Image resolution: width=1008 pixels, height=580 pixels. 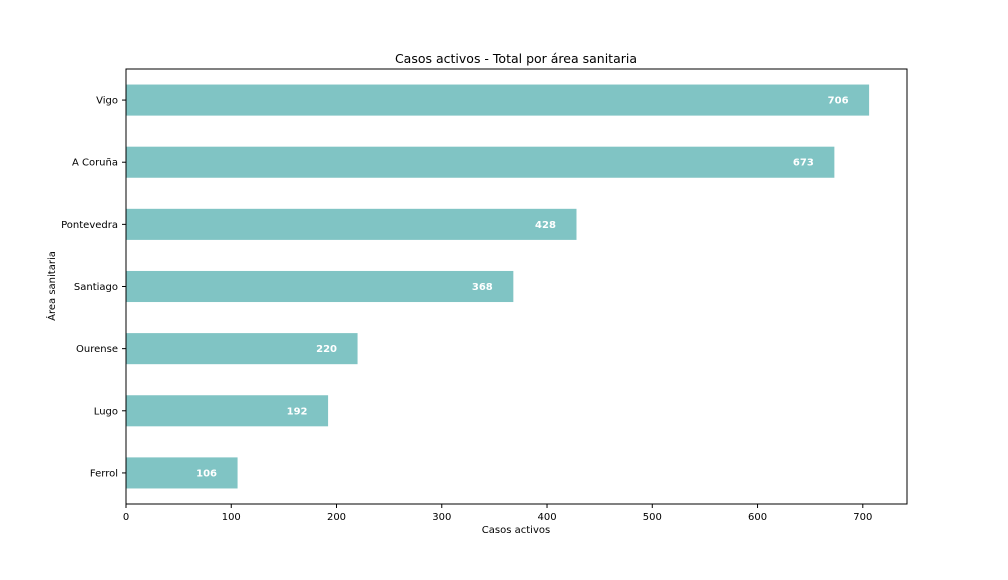 I want to click on chart-title: Casos activos - Total por área sanitaria, so click(x=516, y=58).